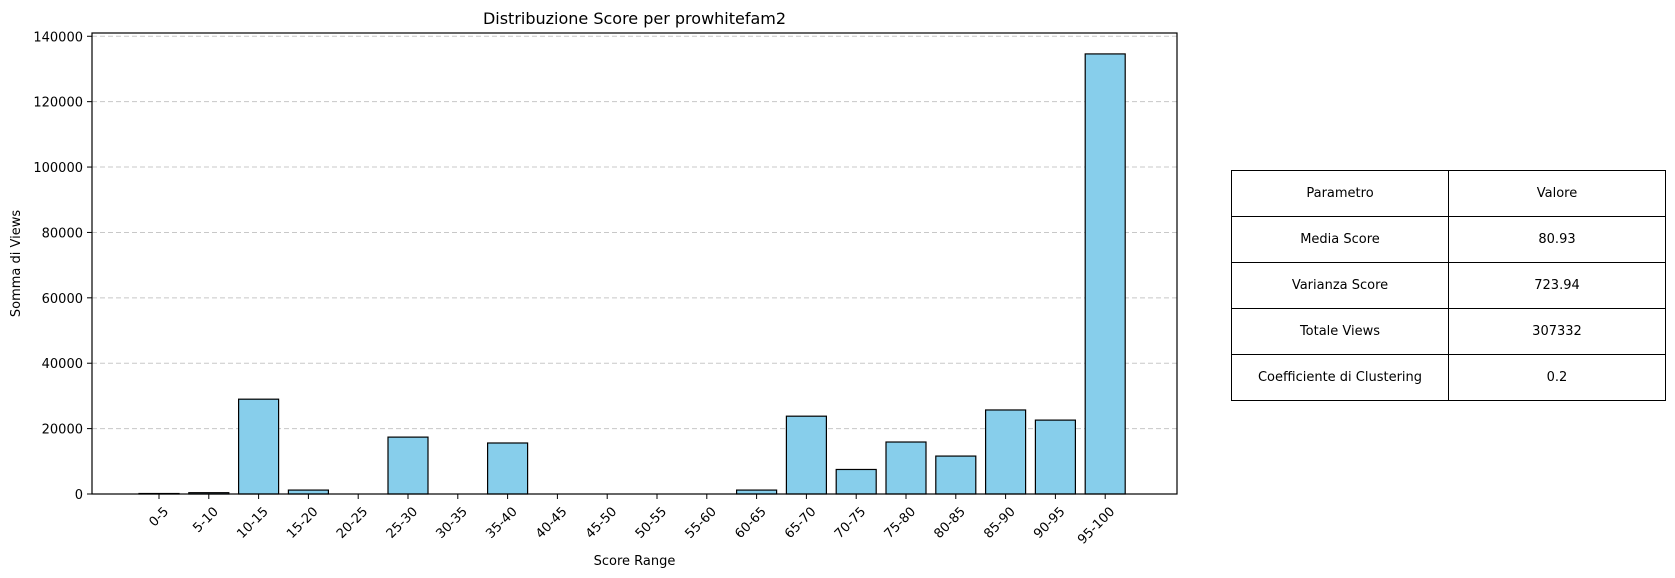 The image size is (1675, 578). I want to click on y-tick-label: 20000, so click(62, 430).